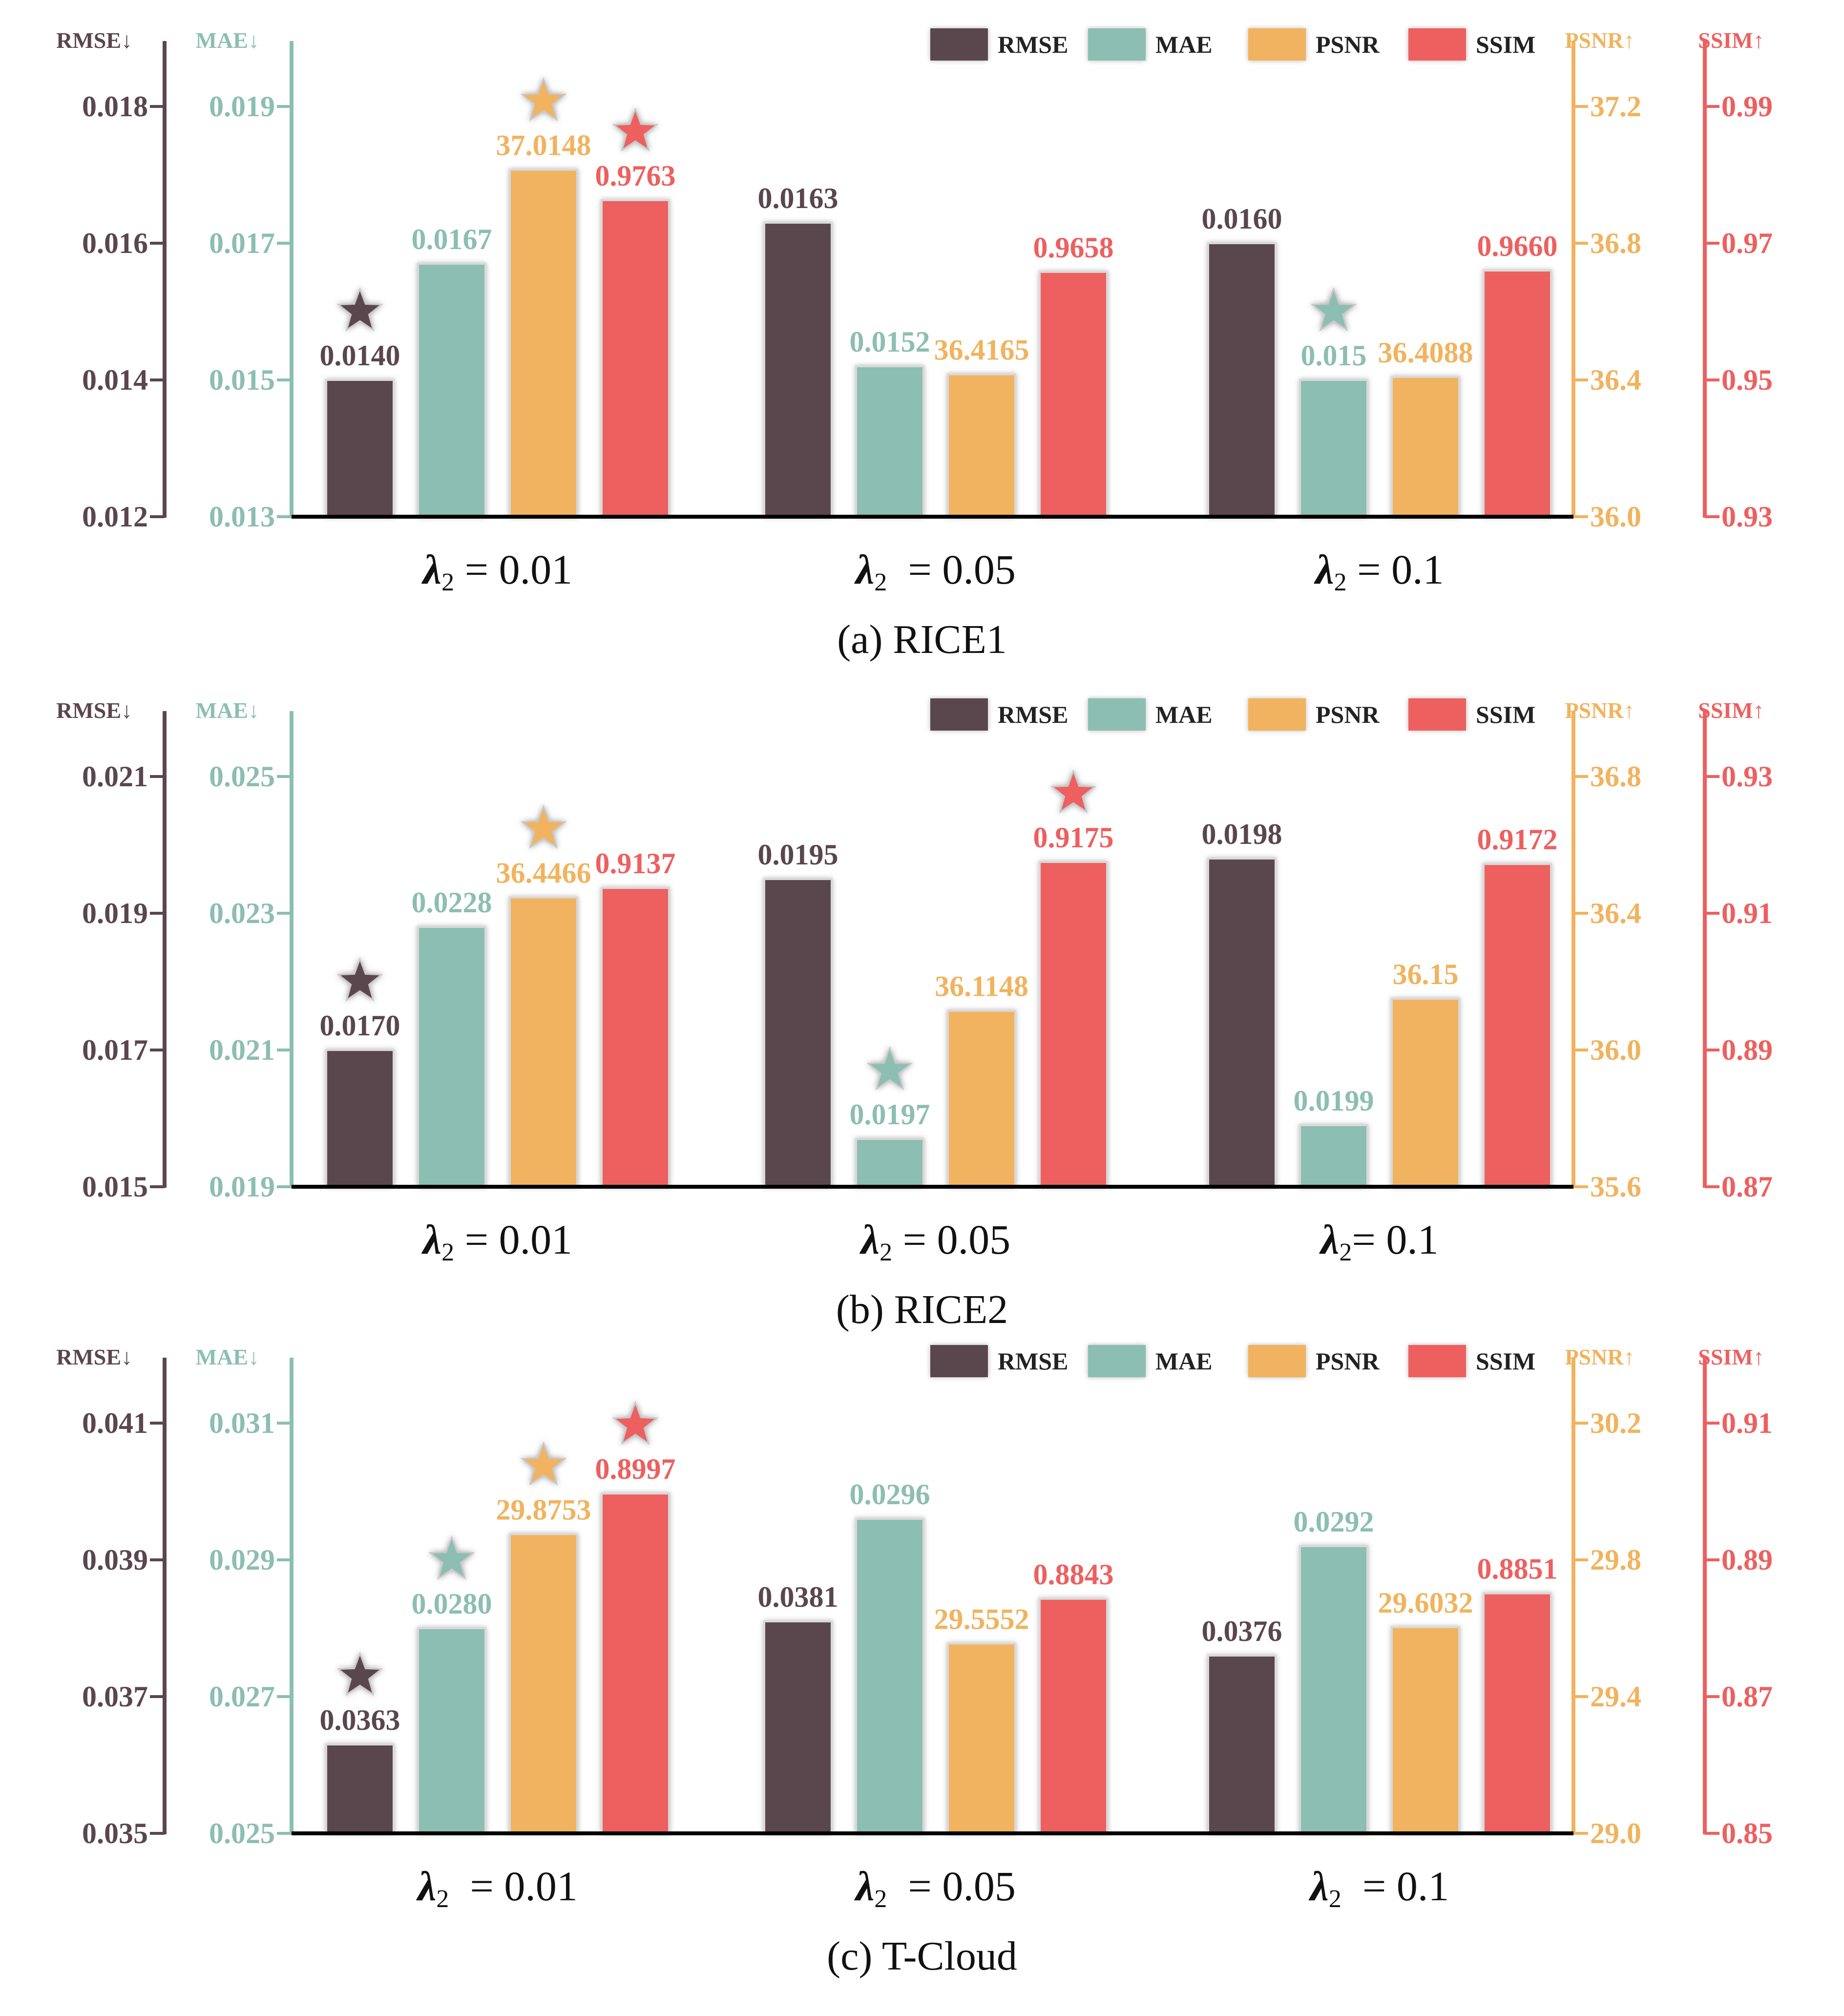 The height and width of the screenshot is (2016, 1844). I want to click on tick-label: 0.97, so click(1747, 243).